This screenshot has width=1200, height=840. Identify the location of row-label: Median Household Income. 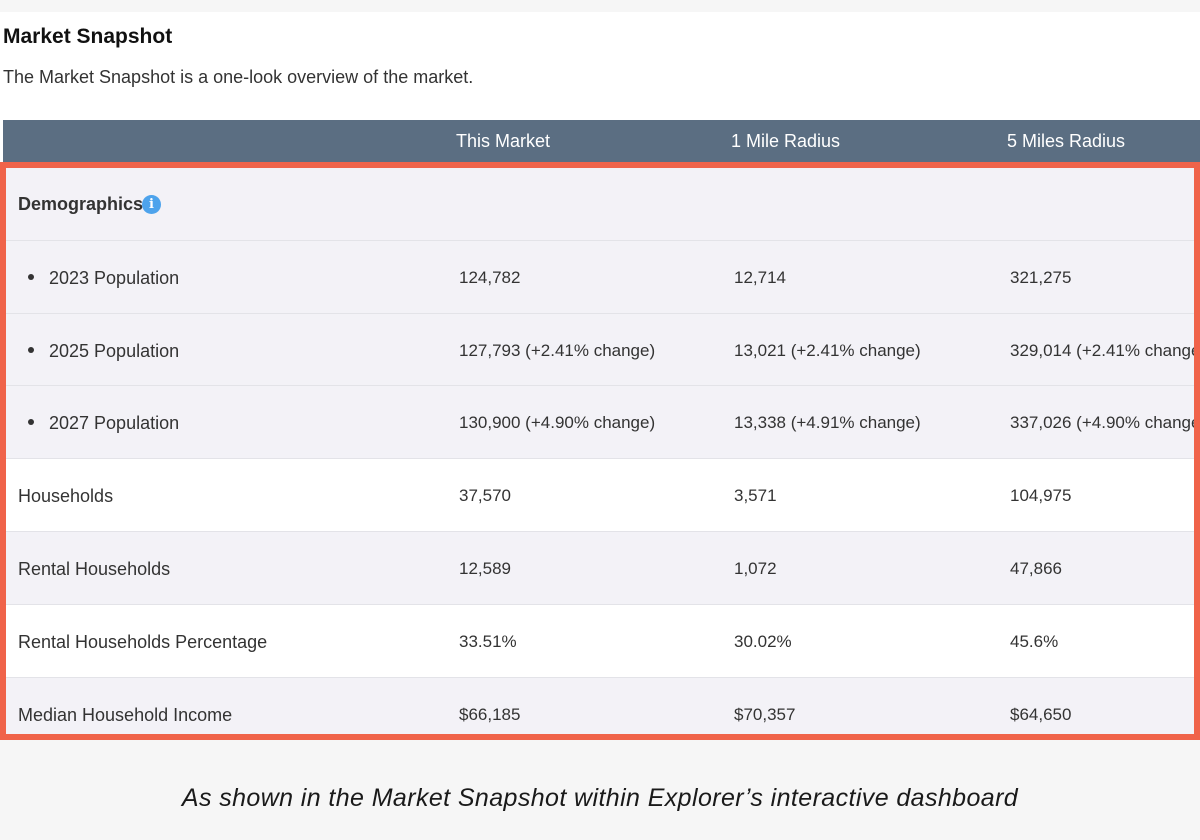
(125, 715).